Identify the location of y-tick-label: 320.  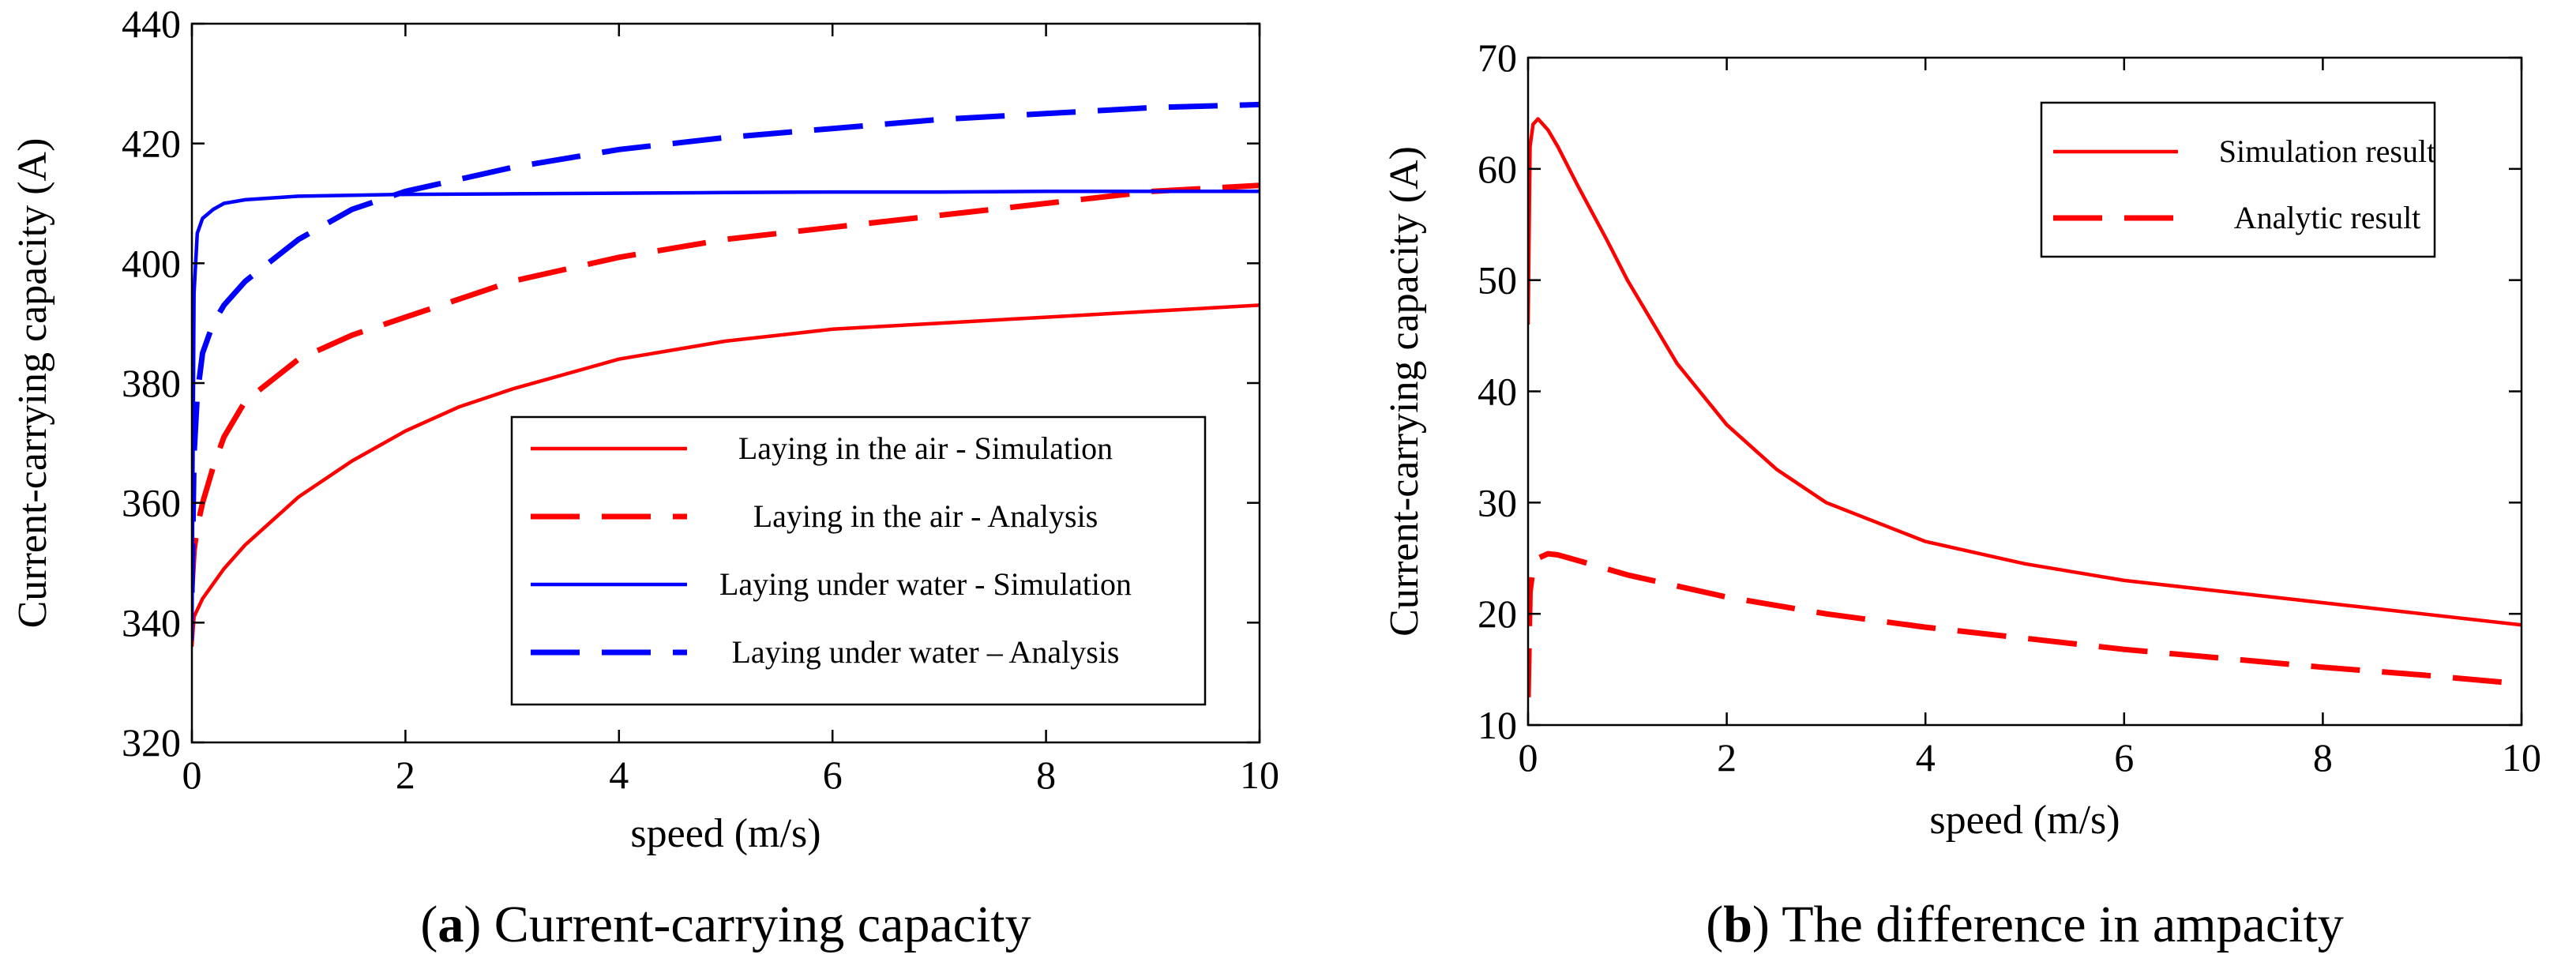
(151, 743).